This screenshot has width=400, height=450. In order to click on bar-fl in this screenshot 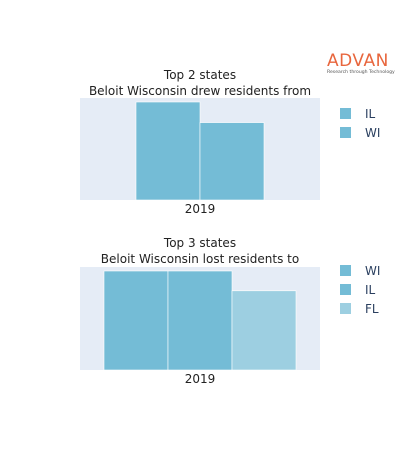, I will do `click(264, 330)`.